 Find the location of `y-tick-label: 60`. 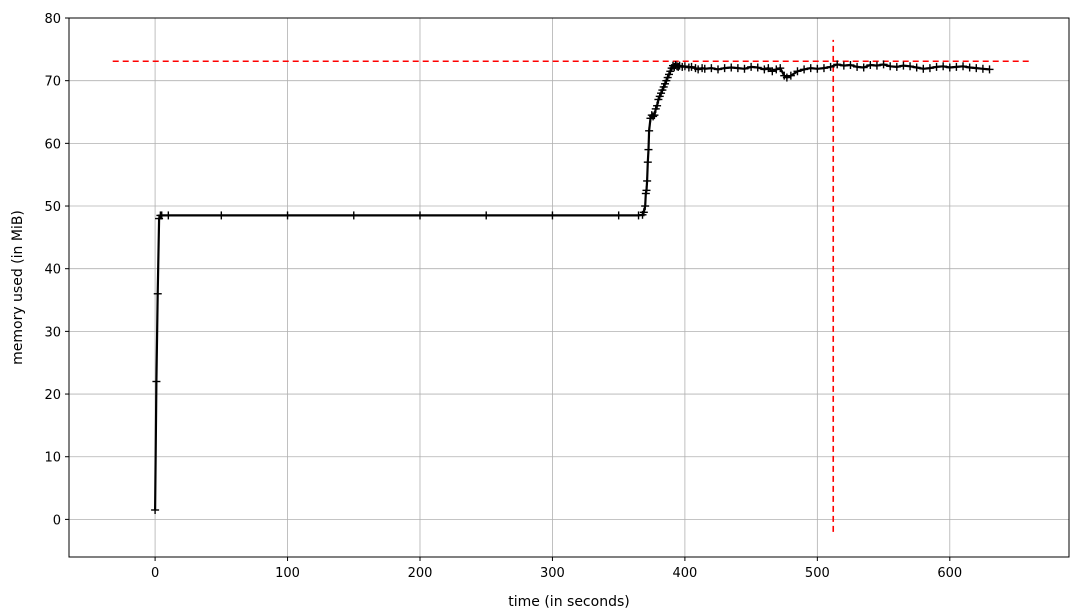

y-tick-label: 60 is located at coordinates (52, 144).